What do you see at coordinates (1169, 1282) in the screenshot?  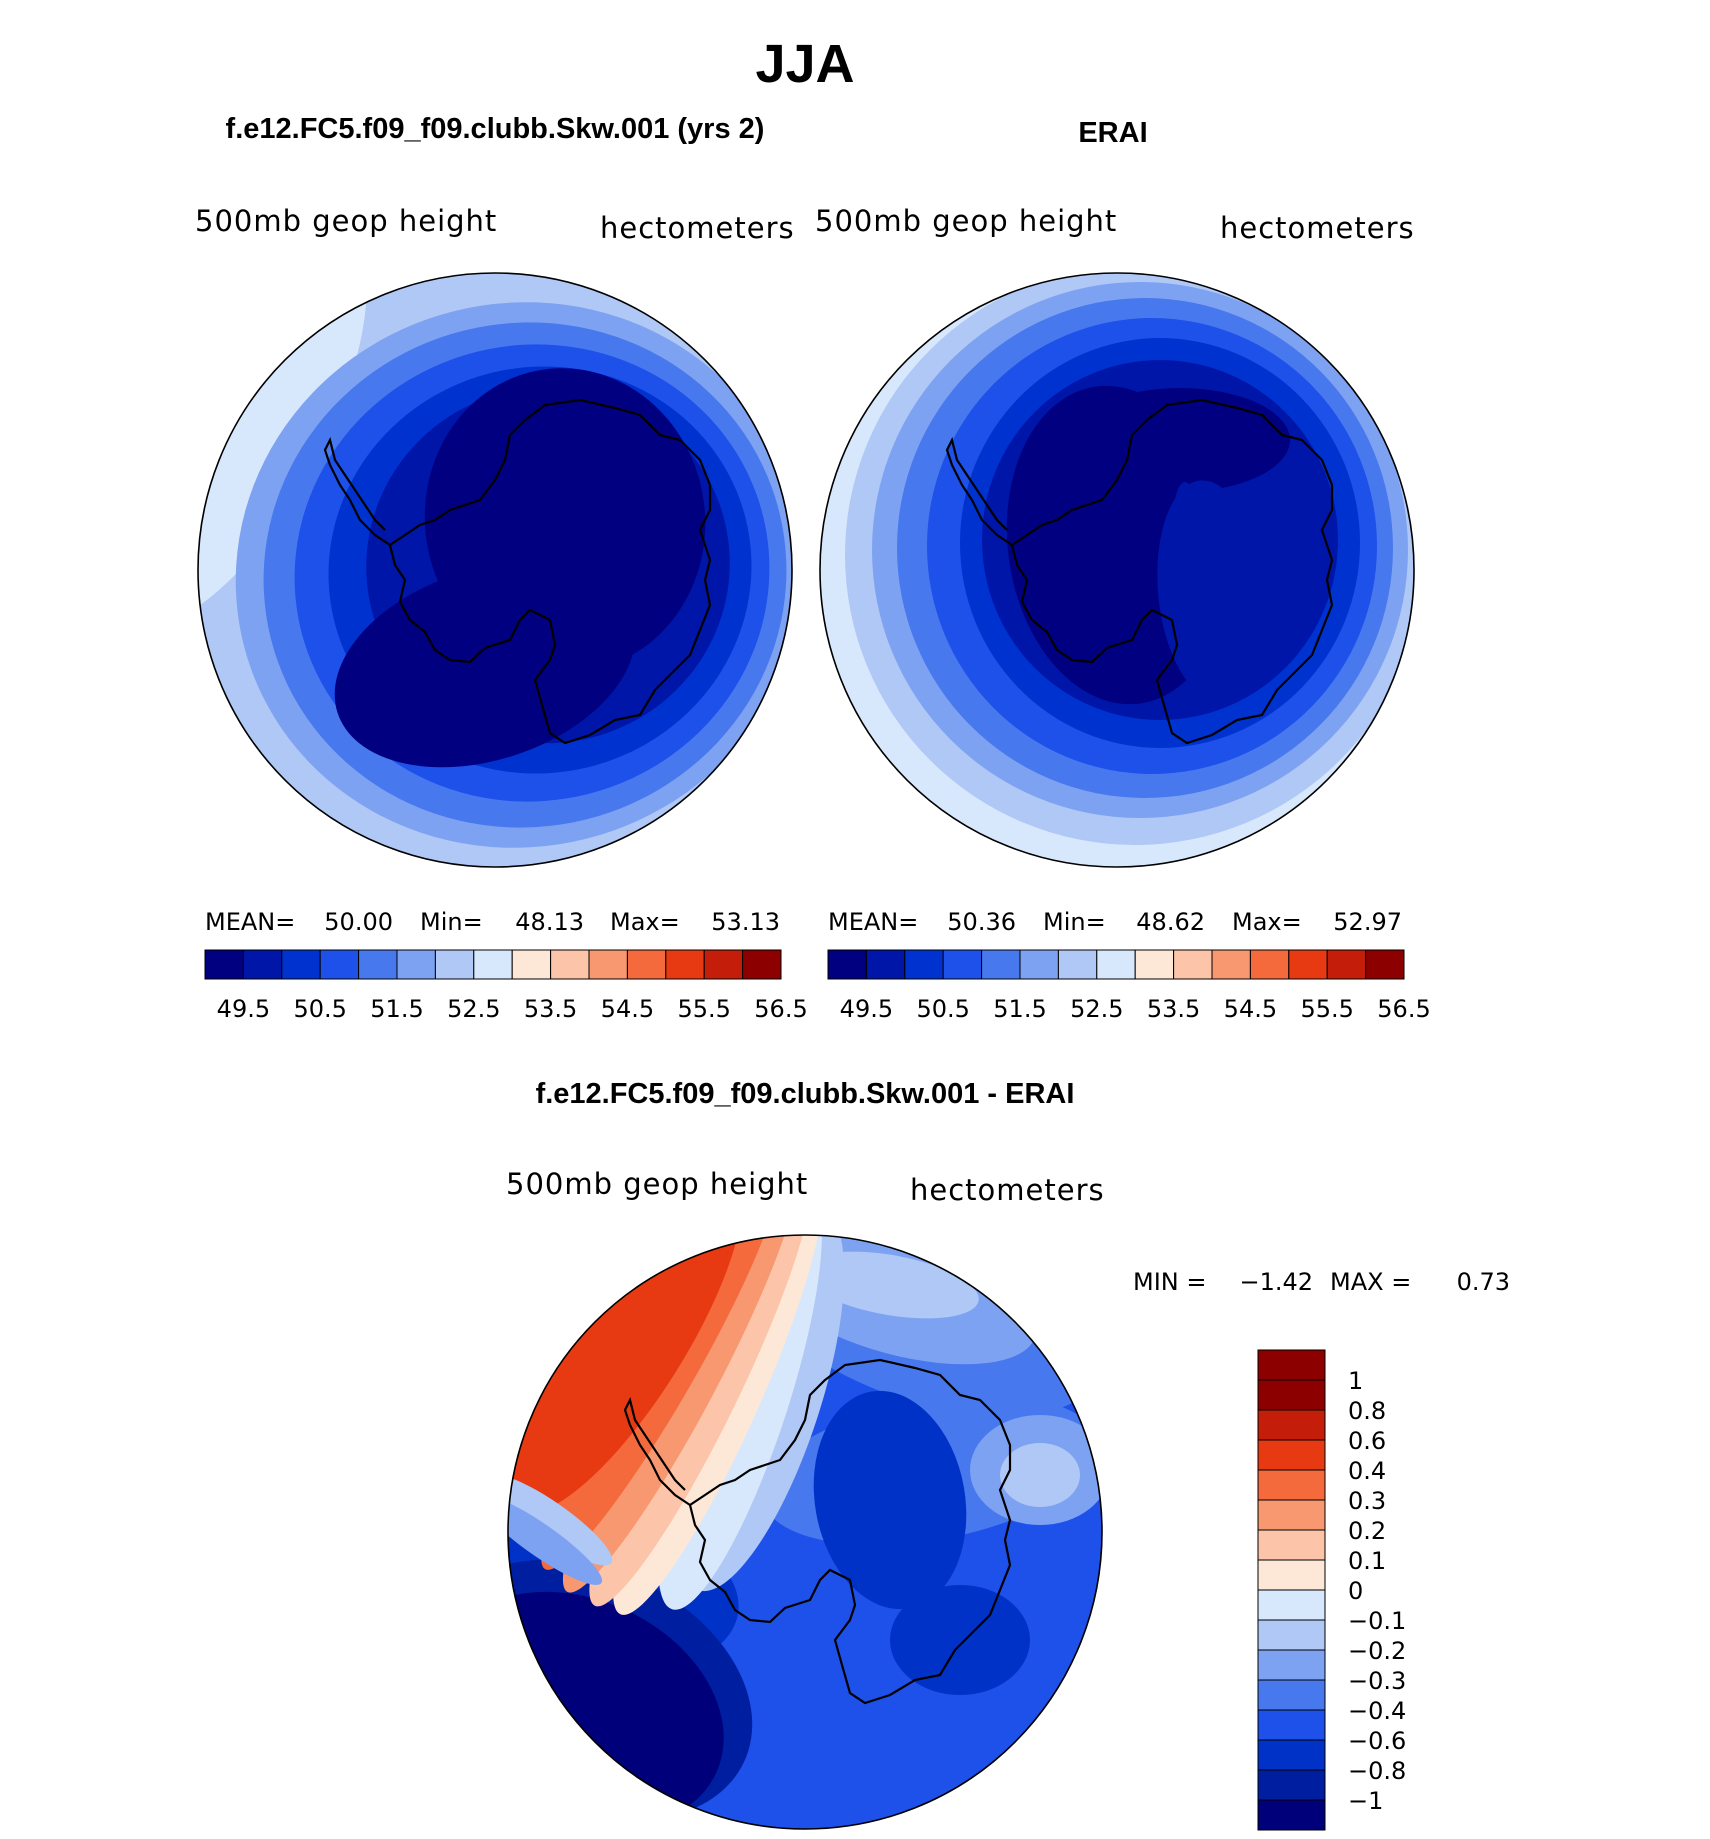 I see `panel-diff-min-label: MIN =` at bounding box center [1169, 1282].